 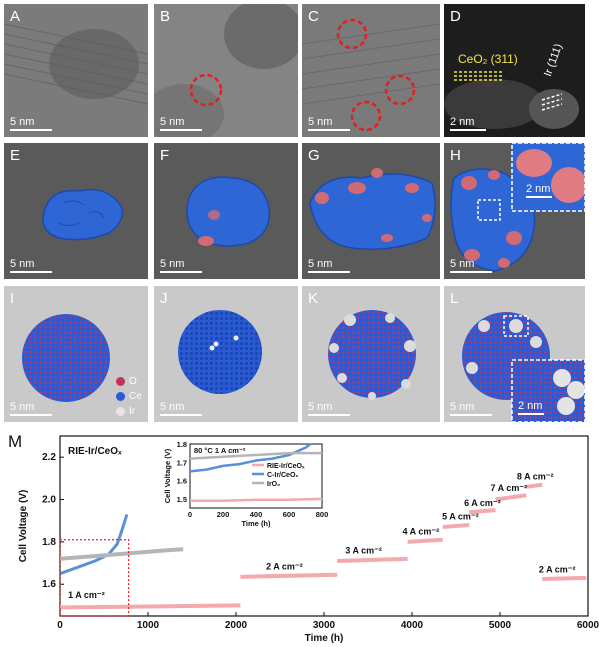 I want to click on panel-b-tem-image: B 5 nm, so click(x=226, y=70).